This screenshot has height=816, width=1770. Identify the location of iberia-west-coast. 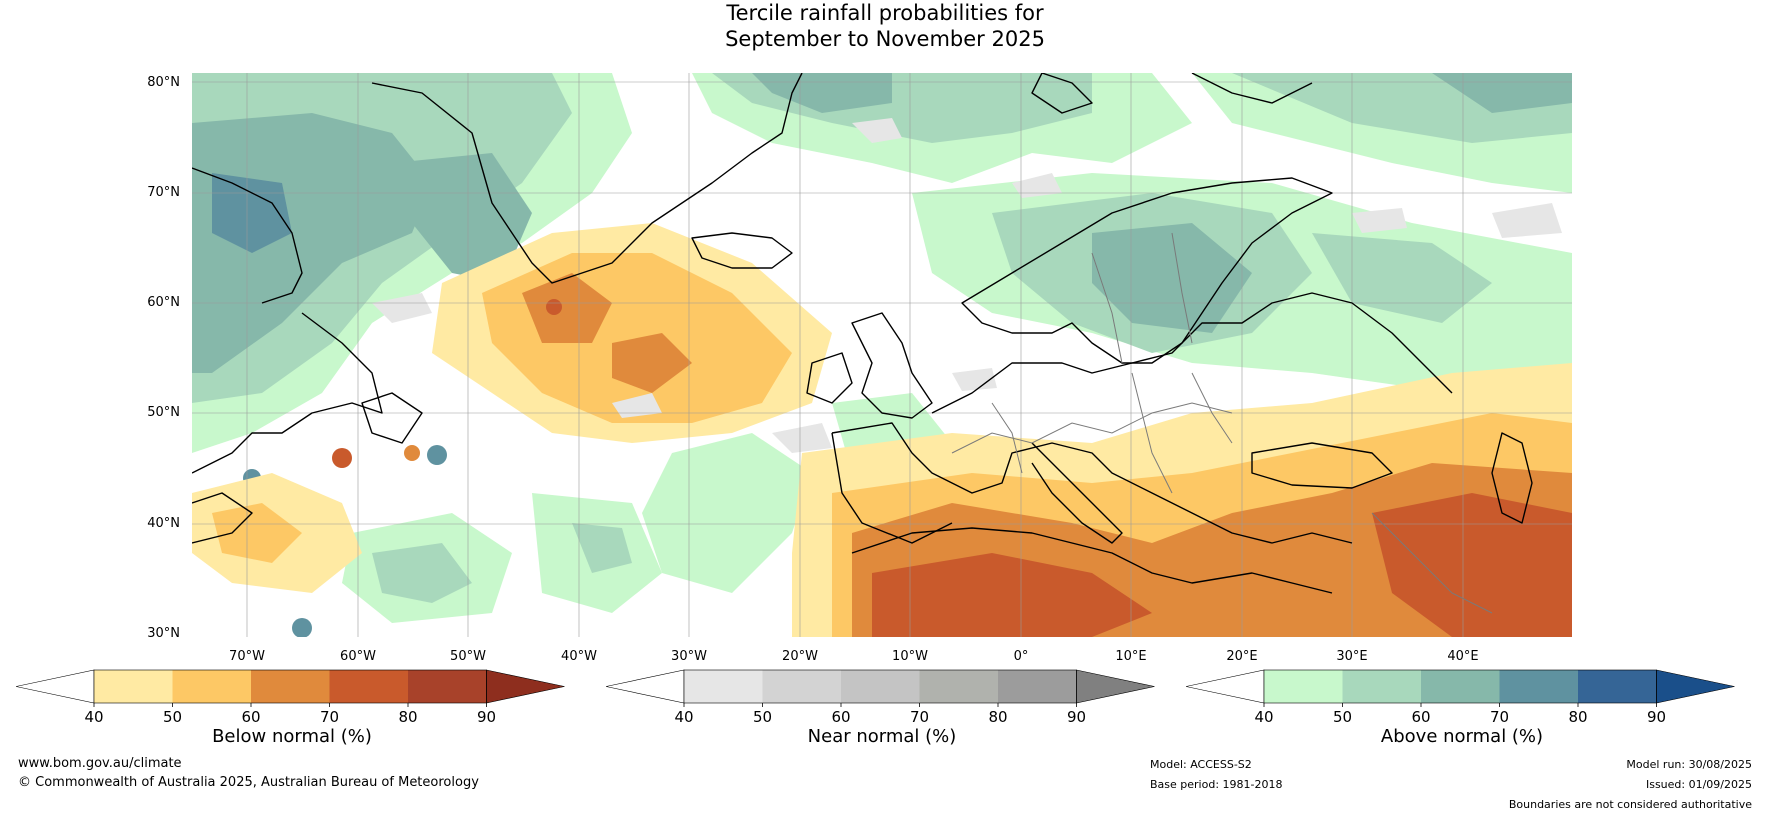
(892, 488).